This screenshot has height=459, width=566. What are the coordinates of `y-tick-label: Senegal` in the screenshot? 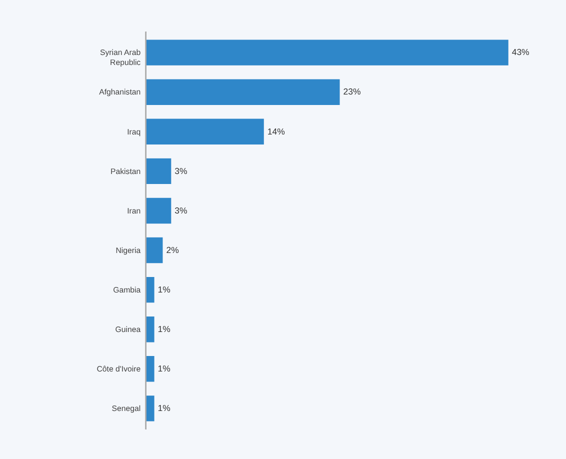 It's located at (126, 409).